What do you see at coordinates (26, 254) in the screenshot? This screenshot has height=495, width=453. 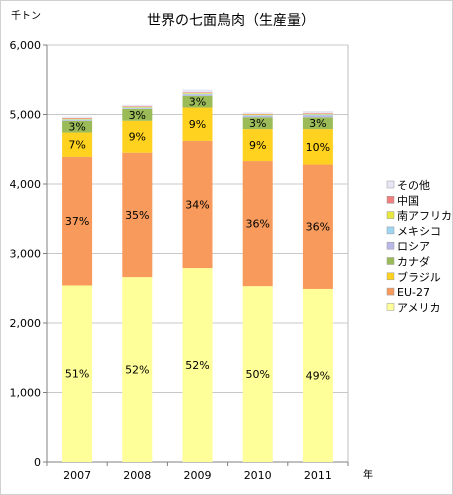 I see `y-tick-label: 3,000` at bounding box center [26, 254].